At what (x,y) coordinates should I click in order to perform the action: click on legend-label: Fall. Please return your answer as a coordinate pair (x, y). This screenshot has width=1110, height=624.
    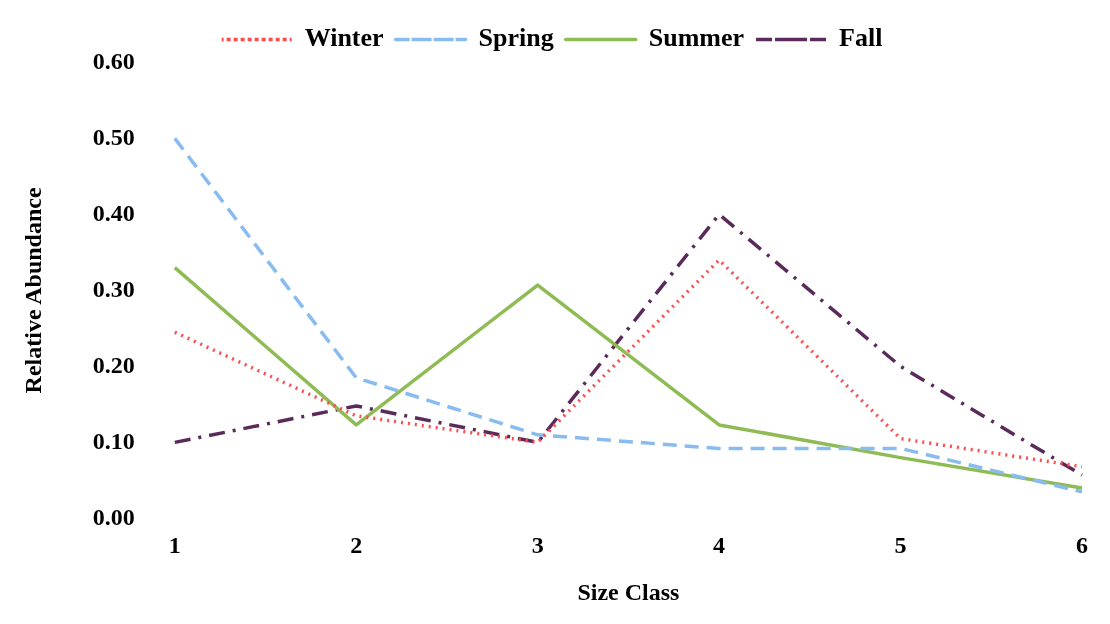
    Looking at the image, I should click on (861, 38).